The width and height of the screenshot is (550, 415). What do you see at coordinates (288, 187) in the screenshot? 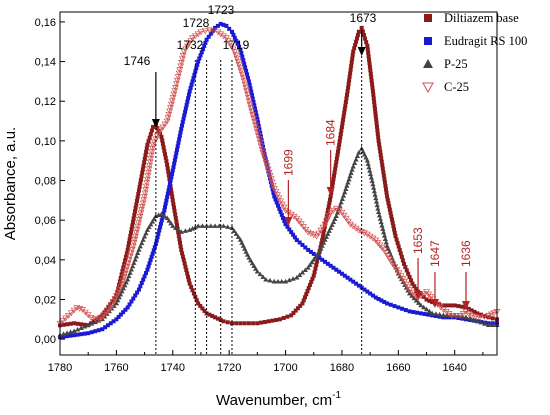
I see `annotation-1699: 1699` at bounding box center [288, 187].